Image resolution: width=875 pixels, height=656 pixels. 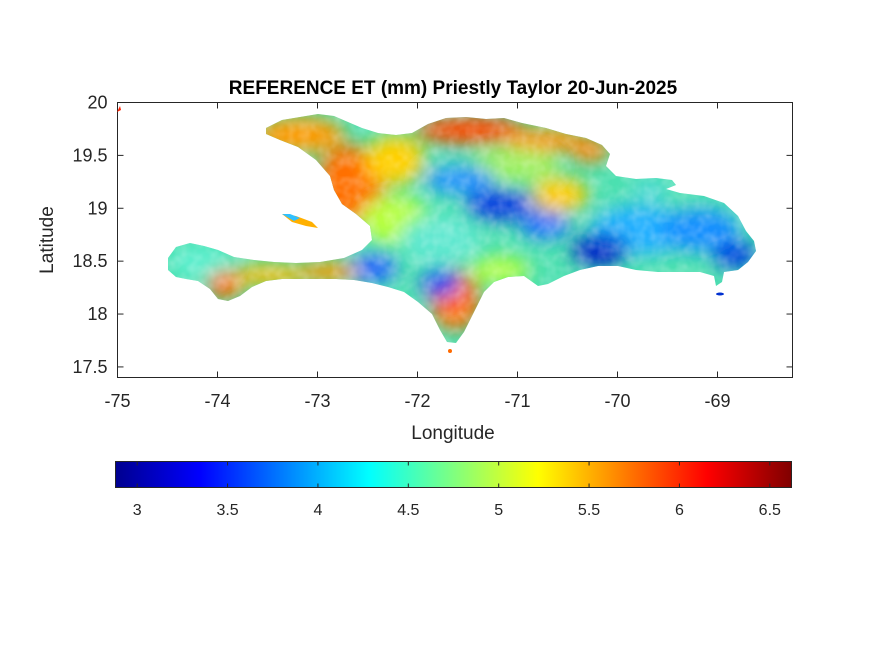 What do you see at coordinates (119, 109) in the screenshot?
I see `corner-artifact` at bounding box center [119, 109].